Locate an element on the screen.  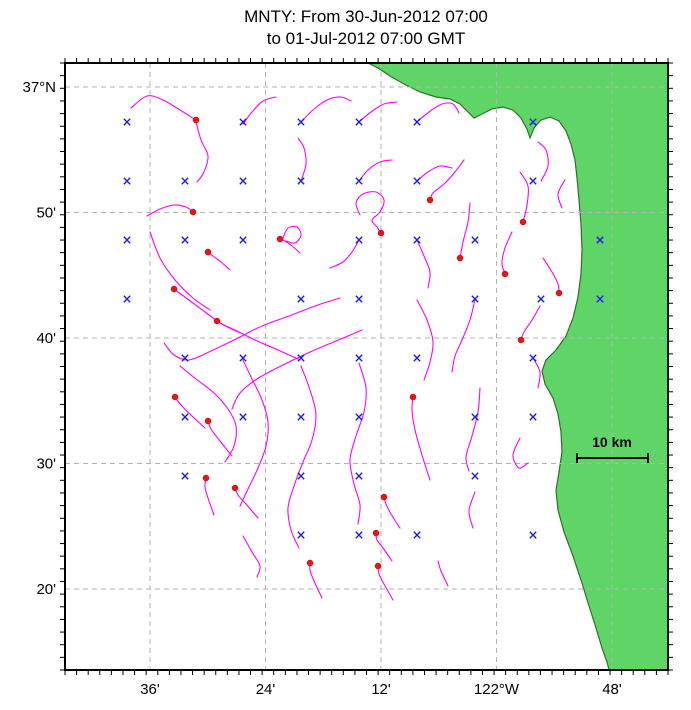
y-tick-label: 50' is located at coordinates (46, 213).